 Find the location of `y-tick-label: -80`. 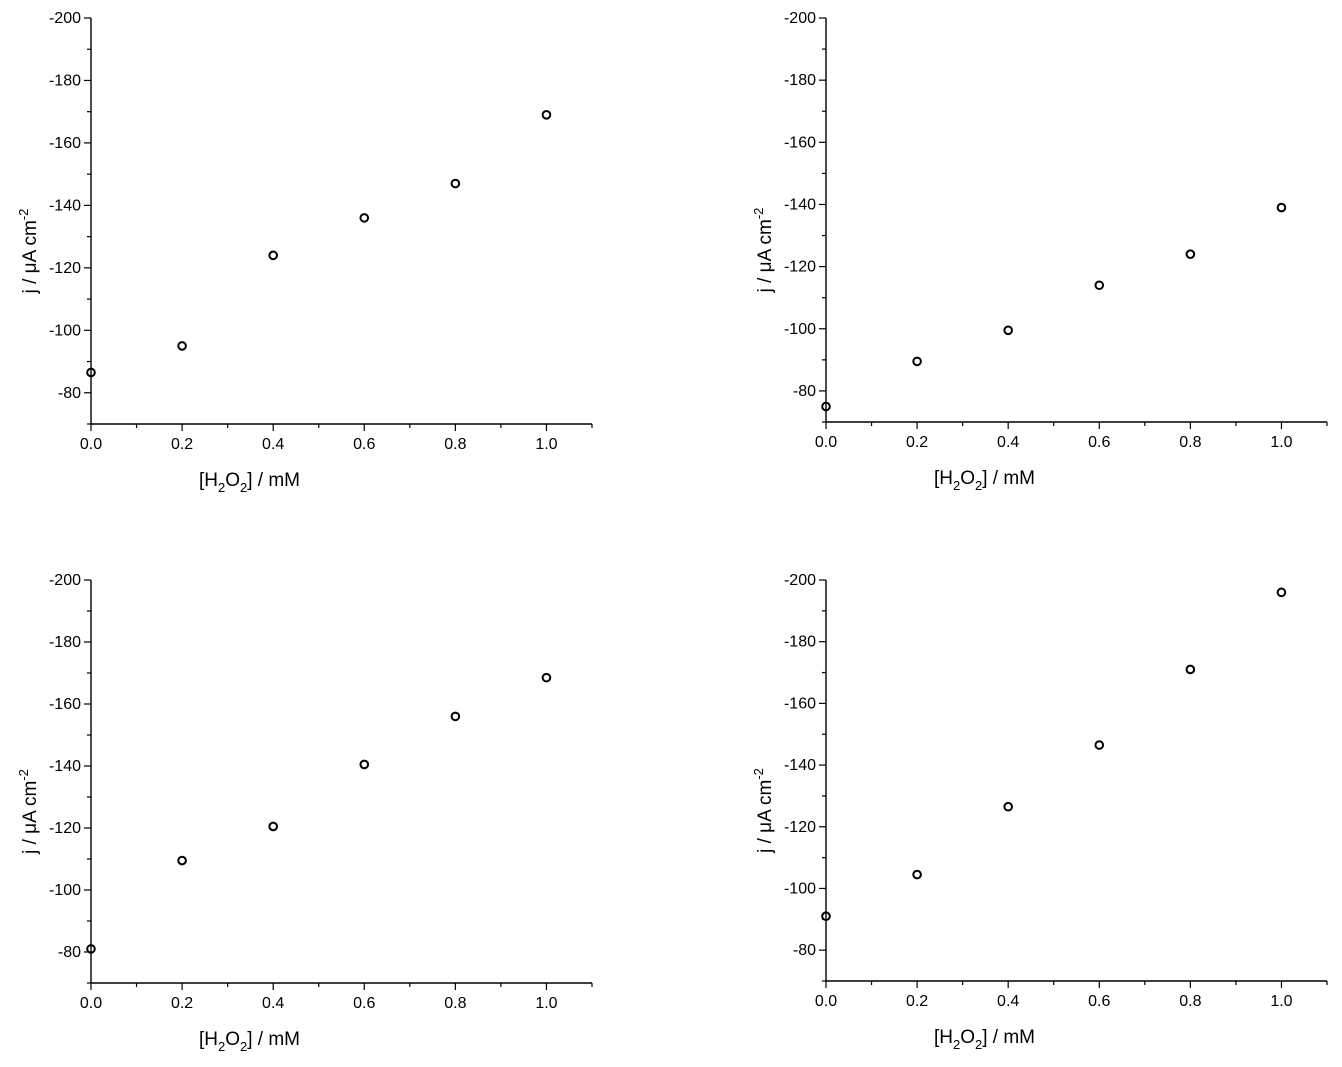

y-tick-label: -80 is located at coordinates (804, 391).